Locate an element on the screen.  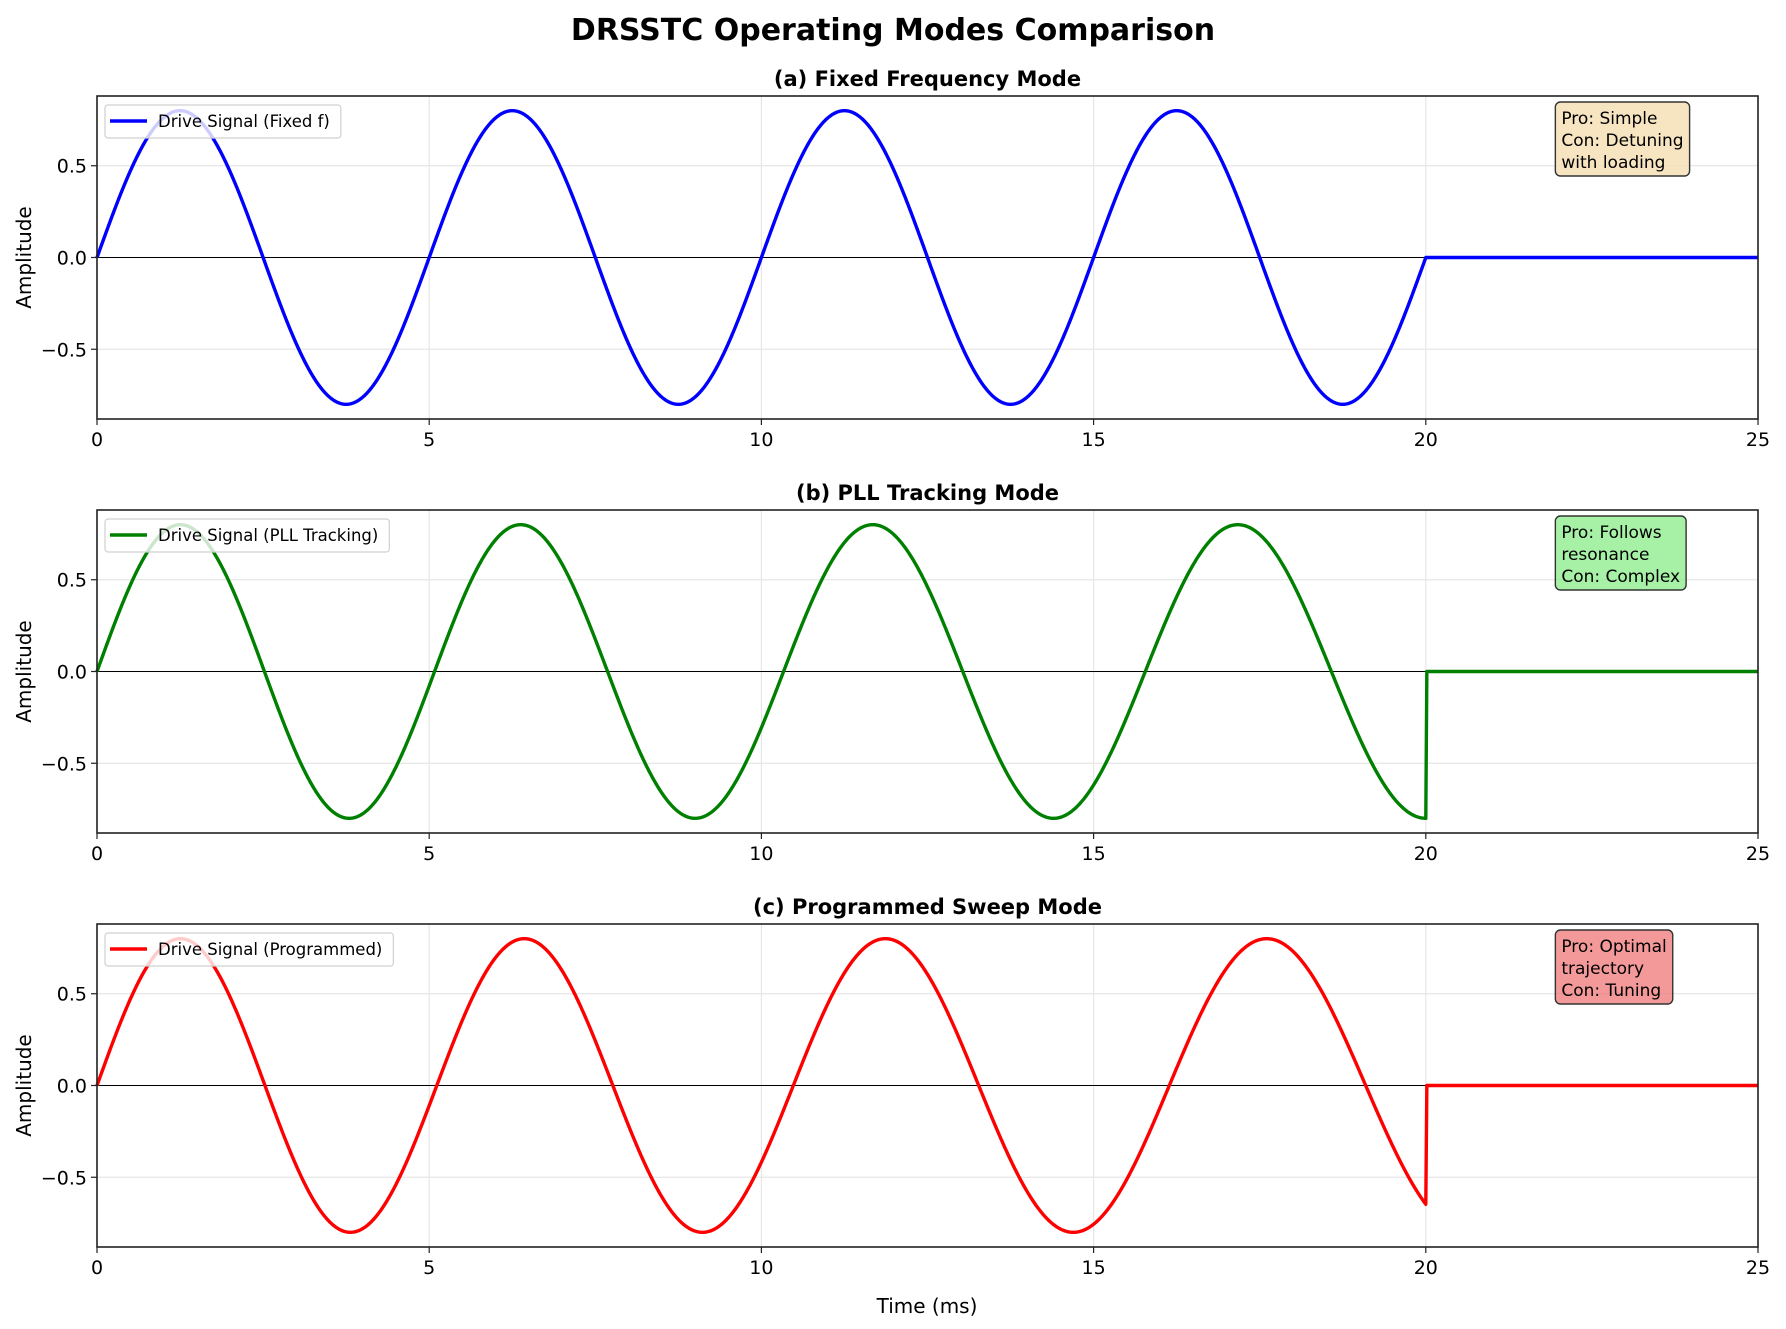
annotation-text: Con: Detuning is located at coordinates (1622, 141).